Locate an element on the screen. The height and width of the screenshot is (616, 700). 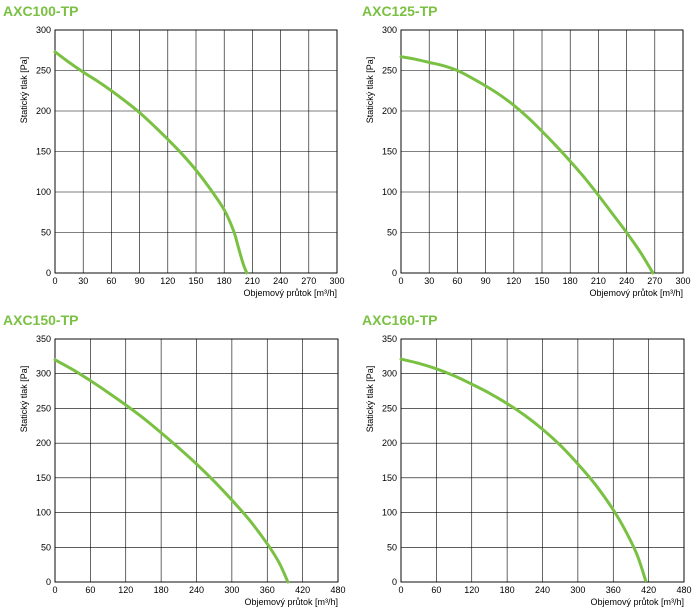
chart-title: AXC125-TP is located at coordinates (399, 11).